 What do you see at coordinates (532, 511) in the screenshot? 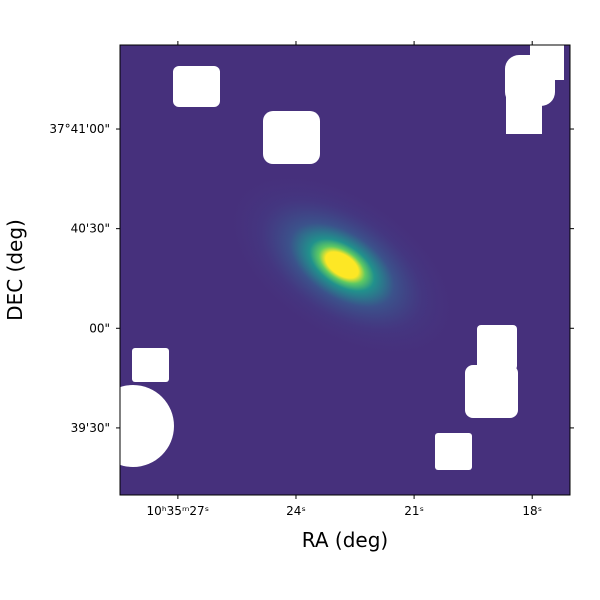
I see `x-tick-label: 18ˢ` at bounding box center [532, 511].